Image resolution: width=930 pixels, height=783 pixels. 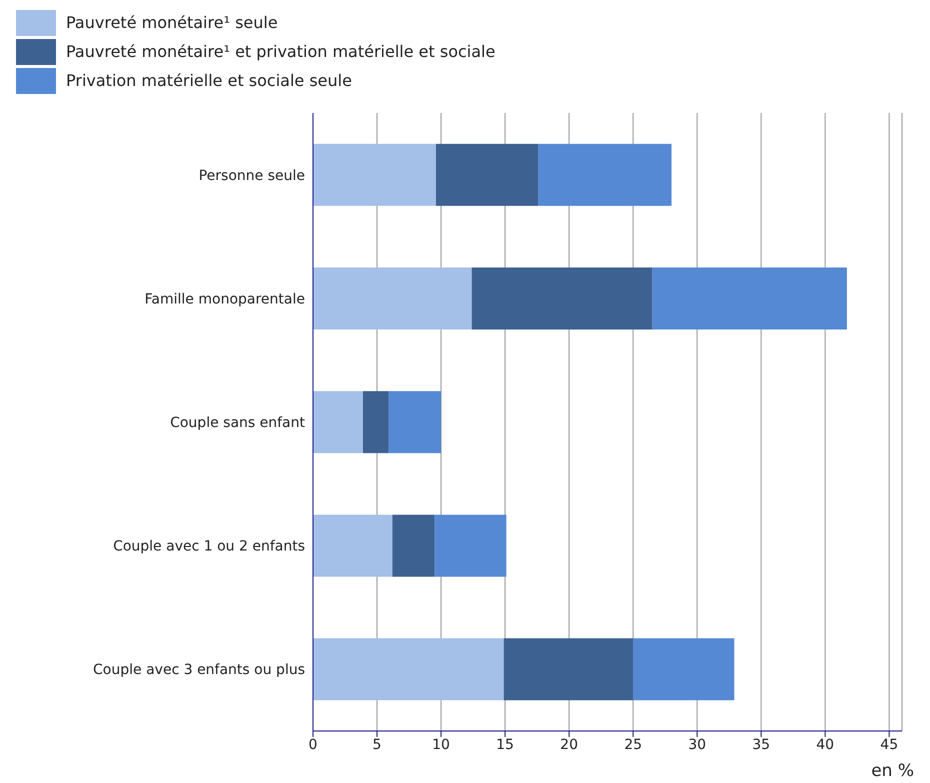 I want to click on x-tick-label: 30, so click(x=697, y=744).